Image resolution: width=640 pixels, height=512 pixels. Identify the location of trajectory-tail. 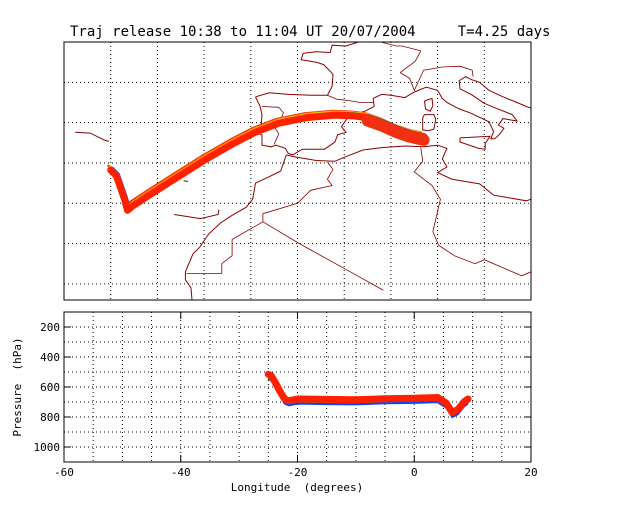
(395, 130).